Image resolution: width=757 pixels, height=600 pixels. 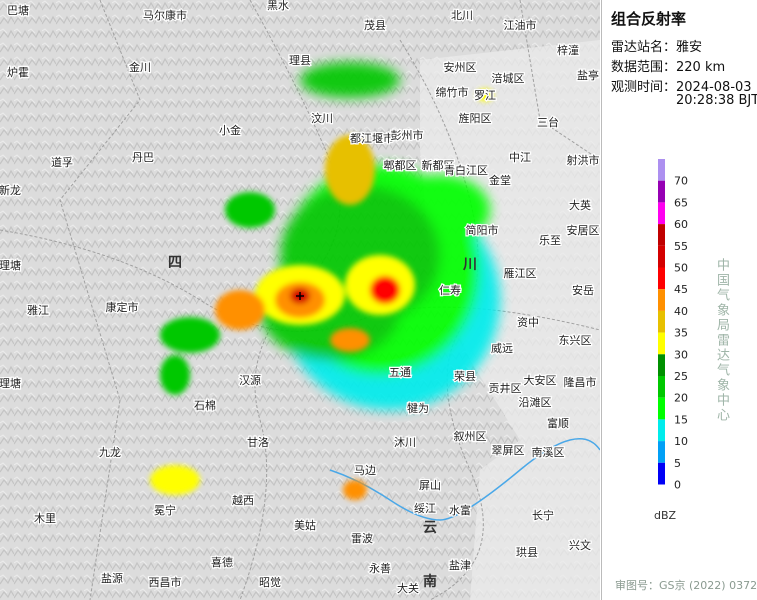 I want to click on river, so click(x=464, y=479).